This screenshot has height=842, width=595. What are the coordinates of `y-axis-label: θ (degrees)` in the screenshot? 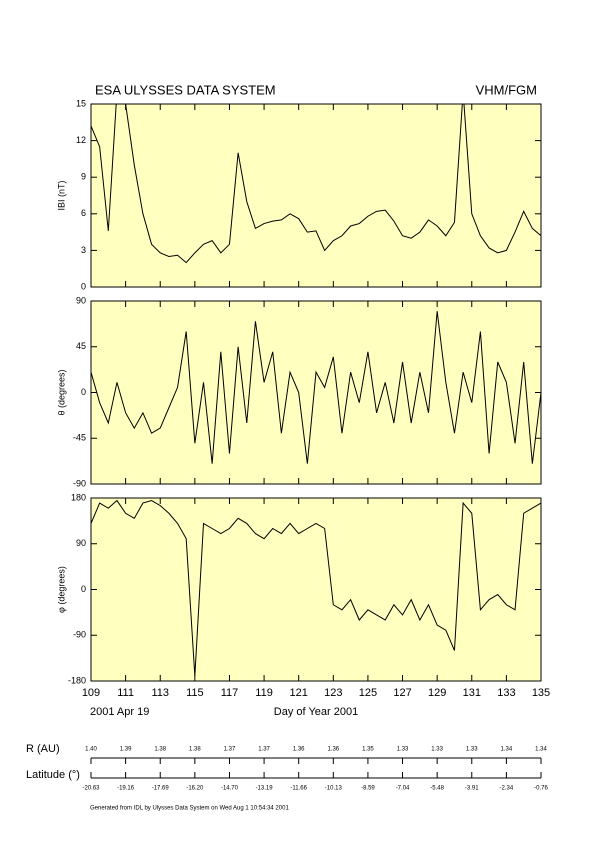 It's located at (61, 392).